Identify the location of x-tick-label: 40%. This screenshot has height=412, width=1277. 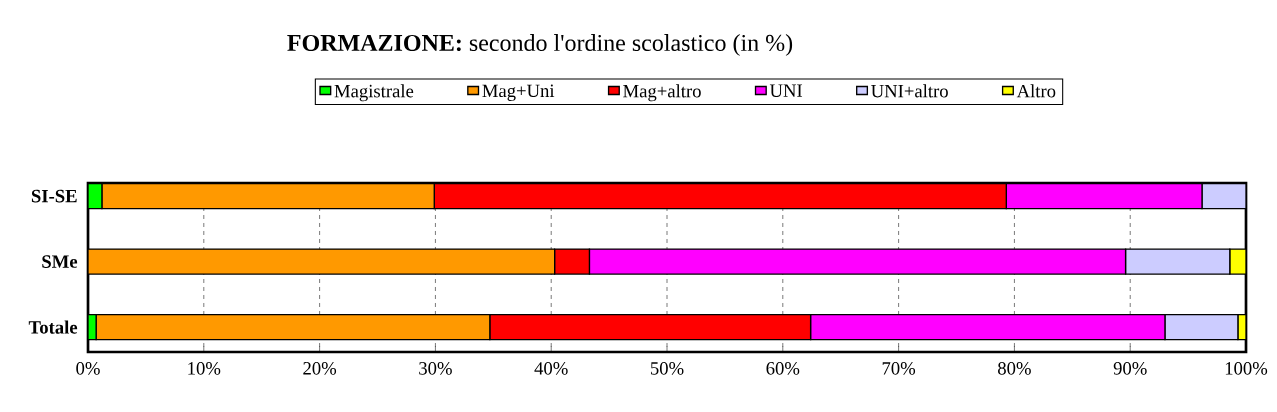
(551, 368).